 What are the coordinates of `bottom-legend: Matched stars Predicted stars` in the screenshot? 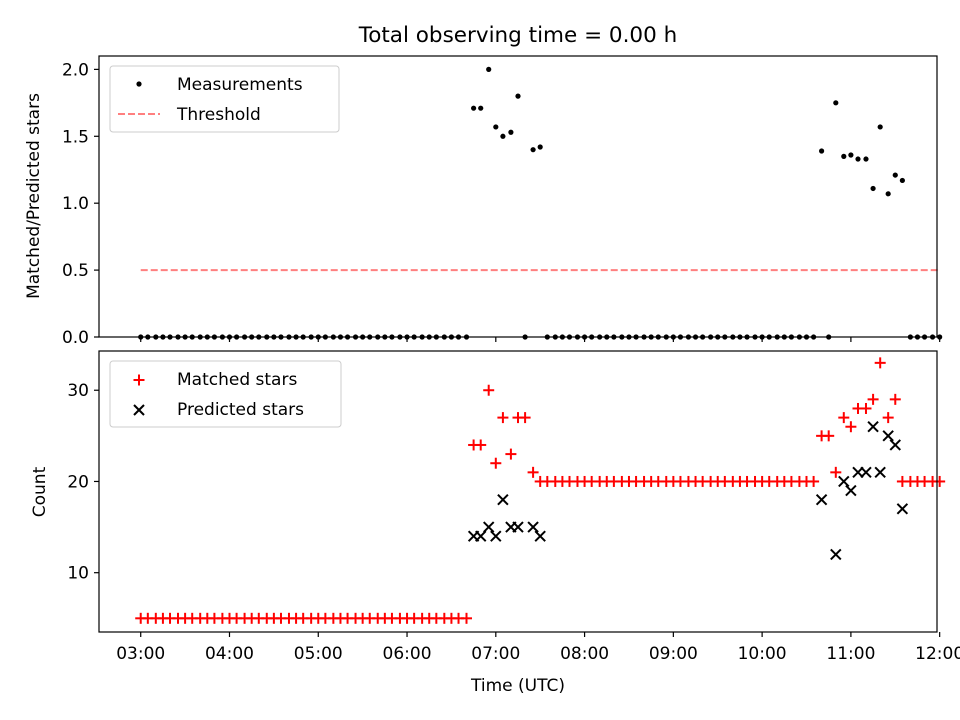 It's located at (225, 394).